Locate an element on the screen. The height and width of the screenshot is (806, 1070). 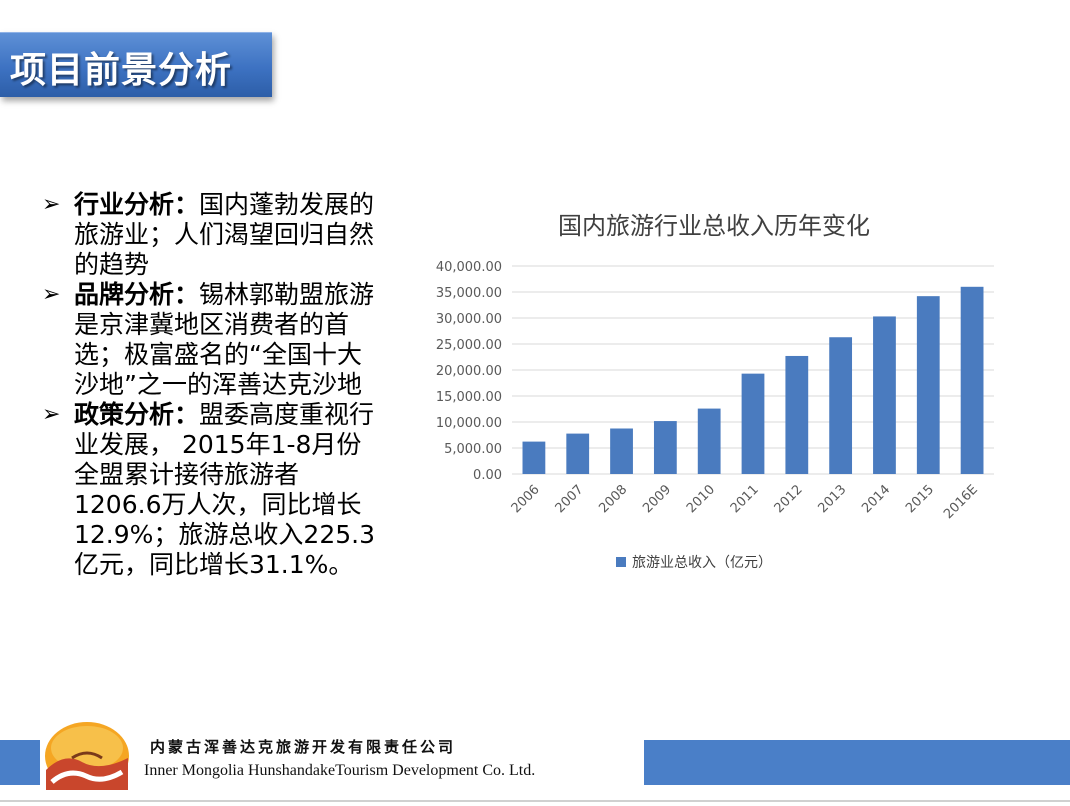
x-tick-label: 2015 is located at coordinates (920, 499).